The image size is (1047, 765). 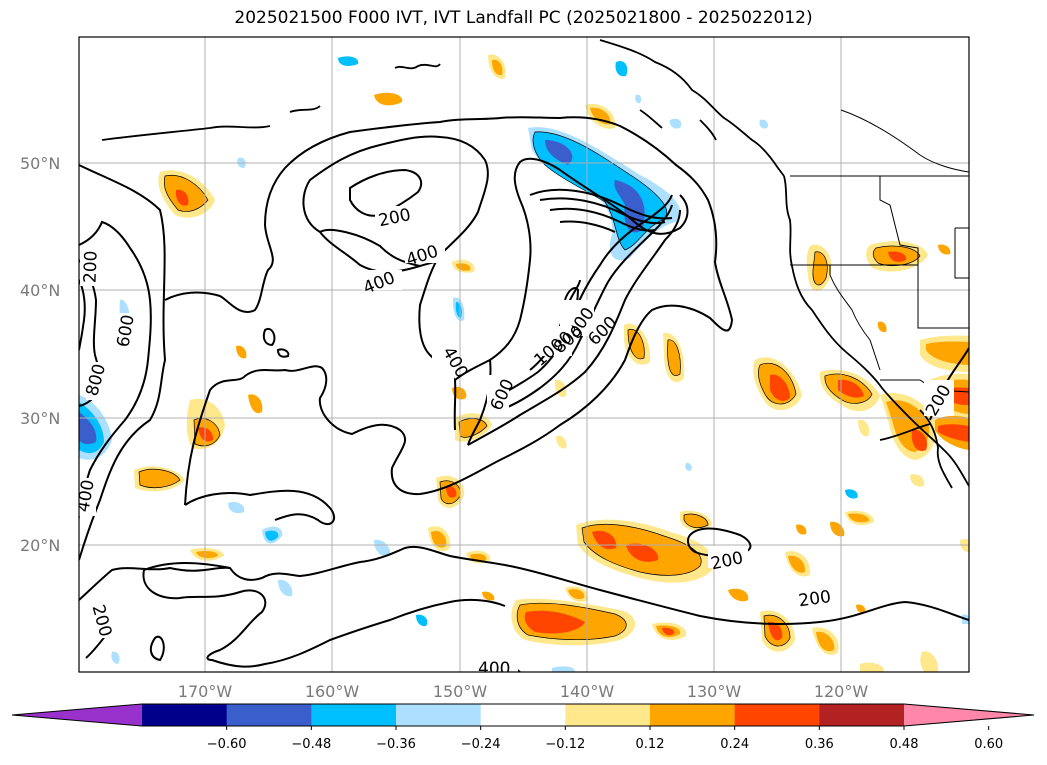 What do you see at coordinates (904, 744) in the screenshot?
I see `colorbar-tick-label: 0.48` at bounding box center [904, 744].